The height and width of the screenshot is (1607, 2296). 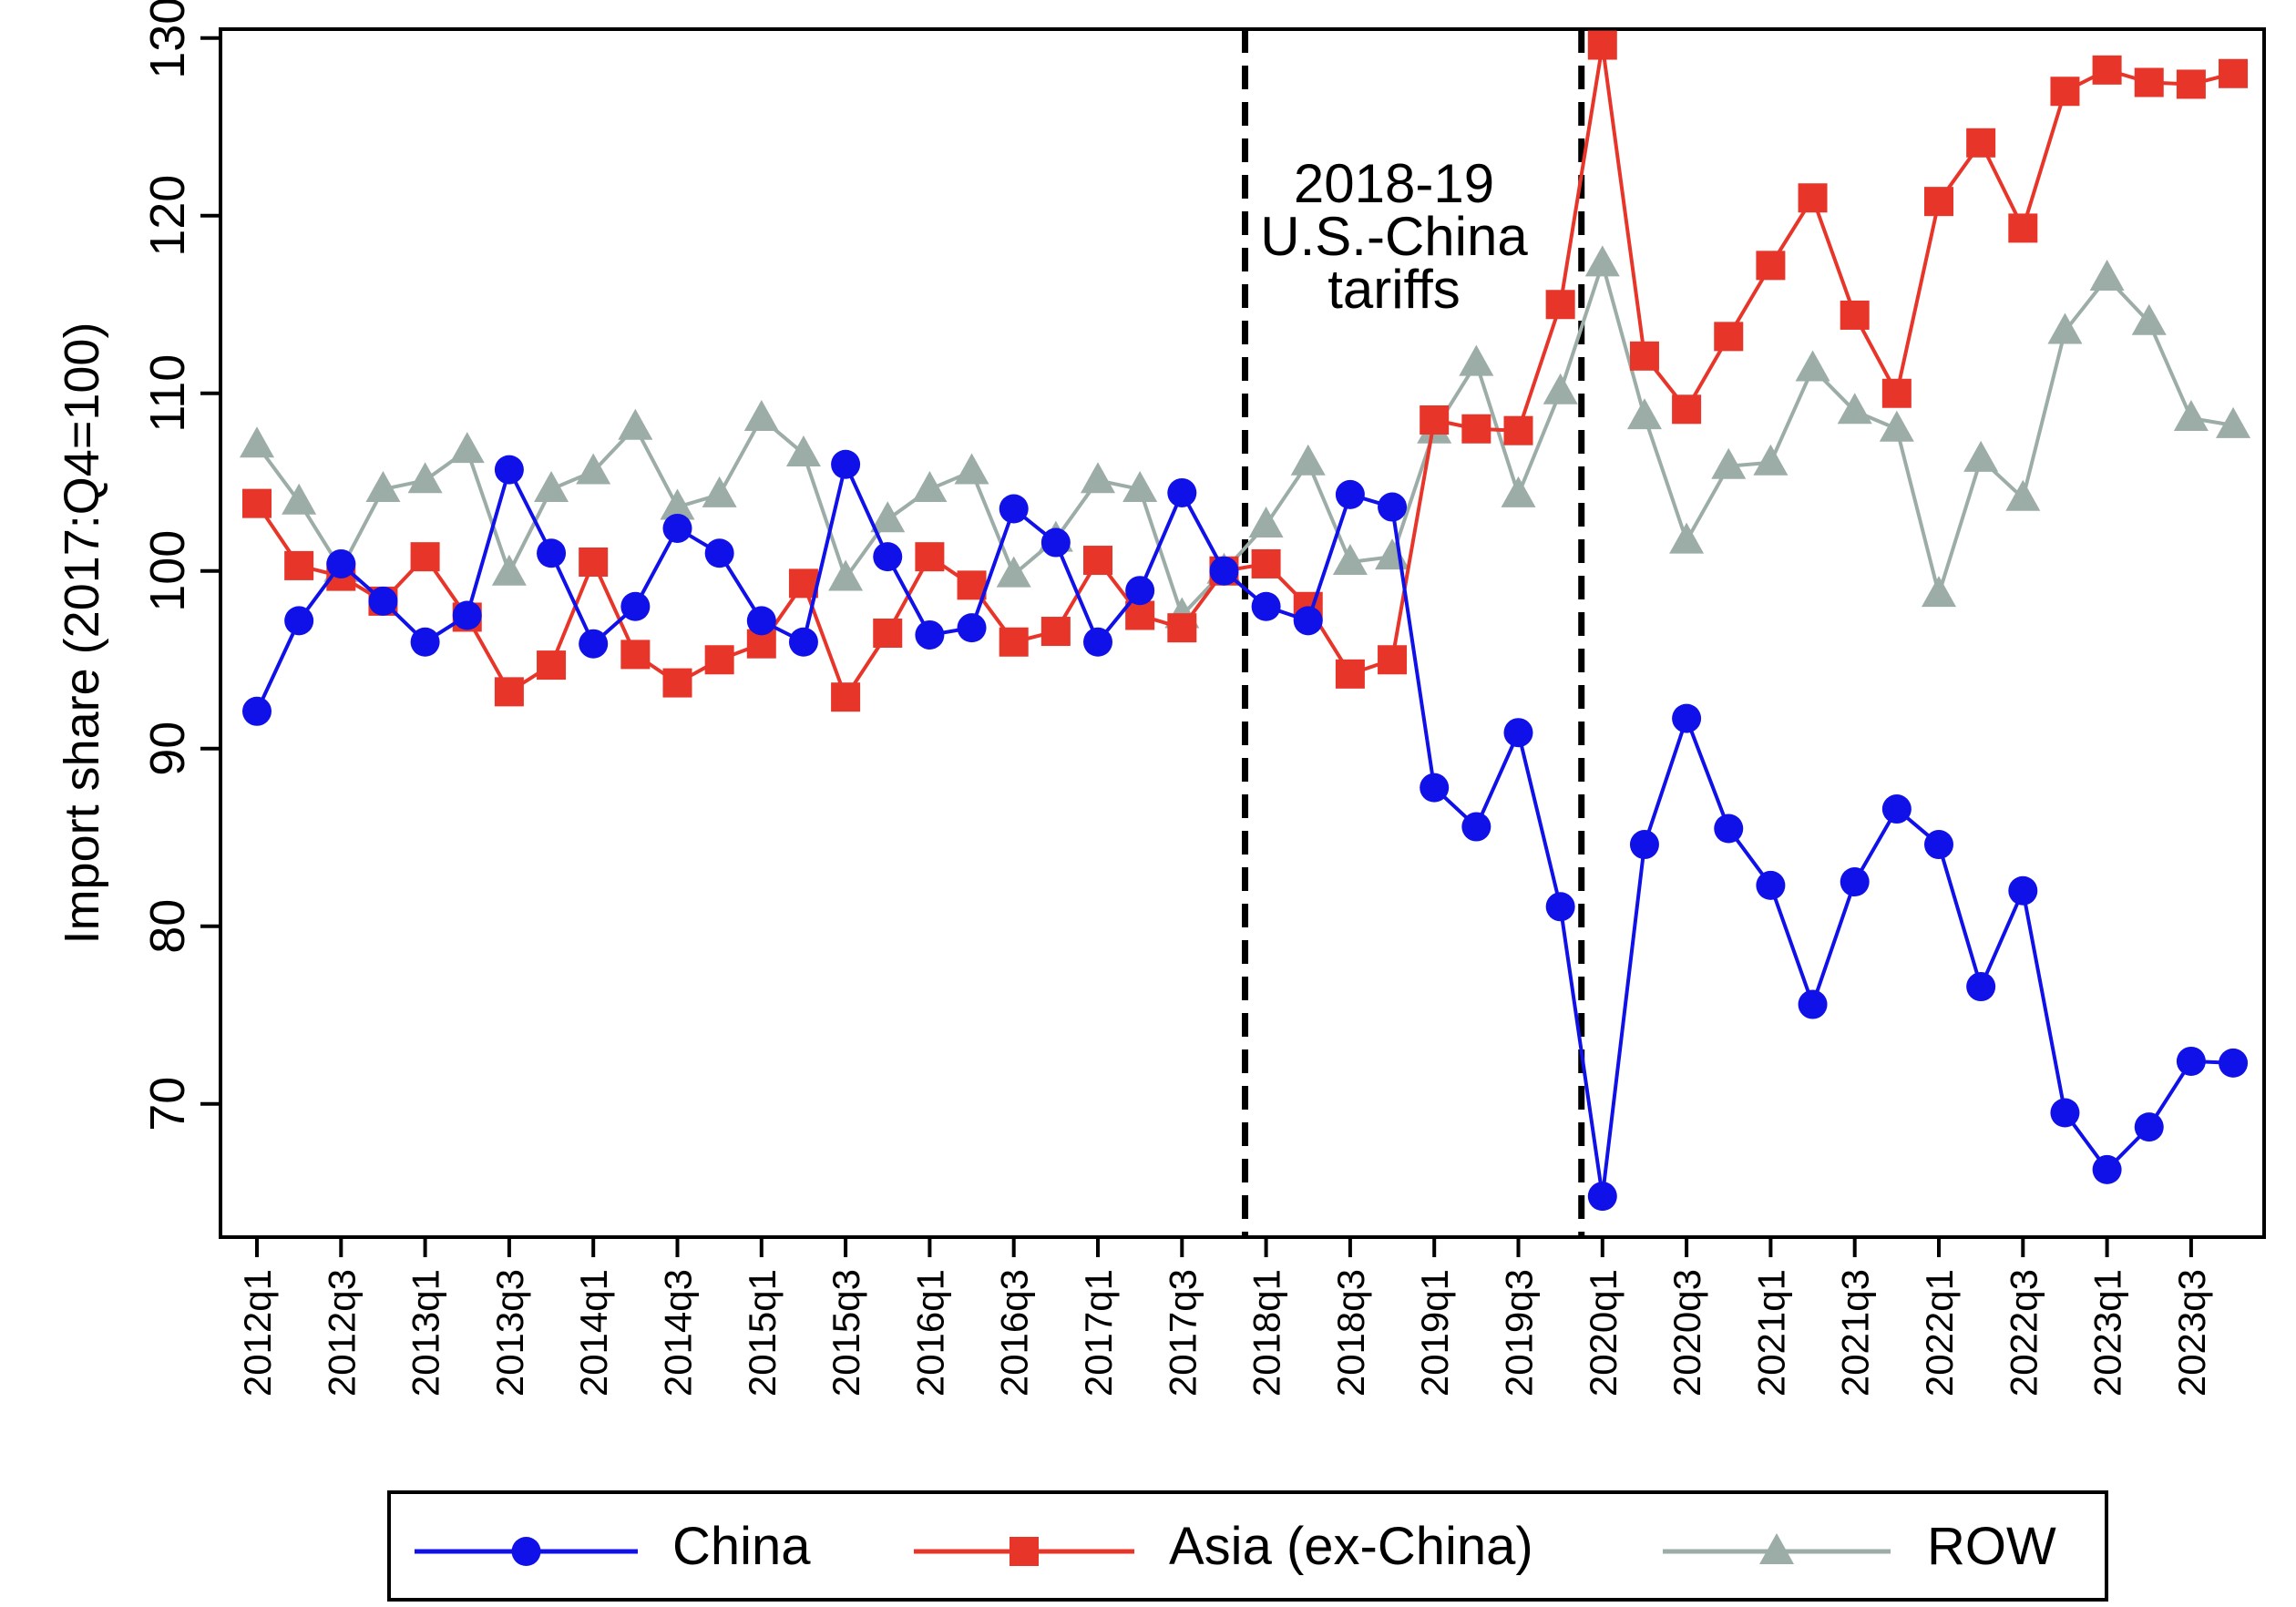 What do you see at coordinates (426, 1333) in the screenshot?
I see `x-tick-label: 2013q1` at bounding box center [426, 1333].